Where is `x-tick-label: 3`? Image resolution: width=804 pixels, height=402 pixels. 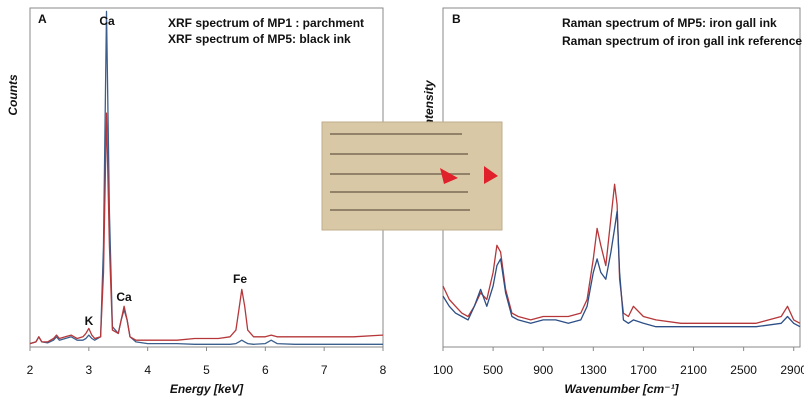
x-tick-label: 3 is located at coordinates (88, 370).